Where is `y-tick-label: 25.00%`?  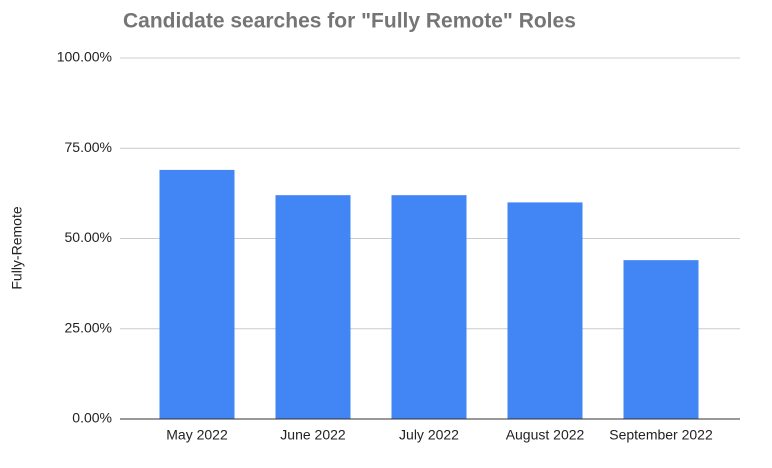
y-tick-label: 25.00% is located at coordinates (88, 327).